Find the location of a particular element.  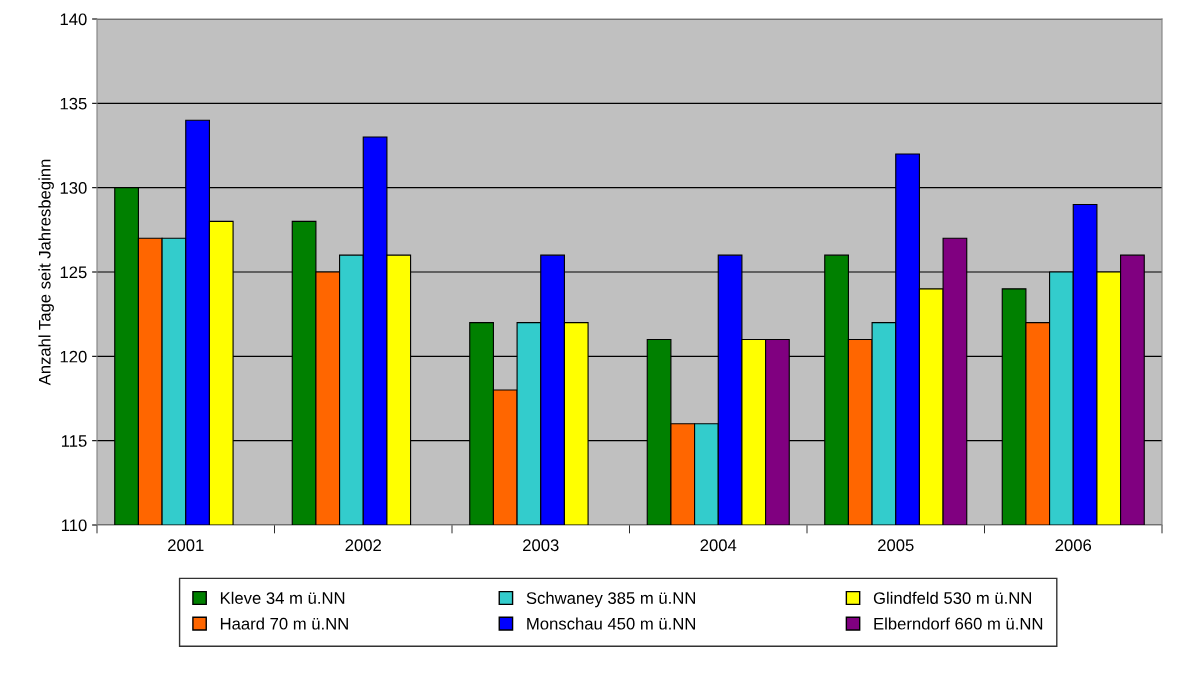

legend-label: Haard 70 m ü.NN is located at coordinates (284, 623).